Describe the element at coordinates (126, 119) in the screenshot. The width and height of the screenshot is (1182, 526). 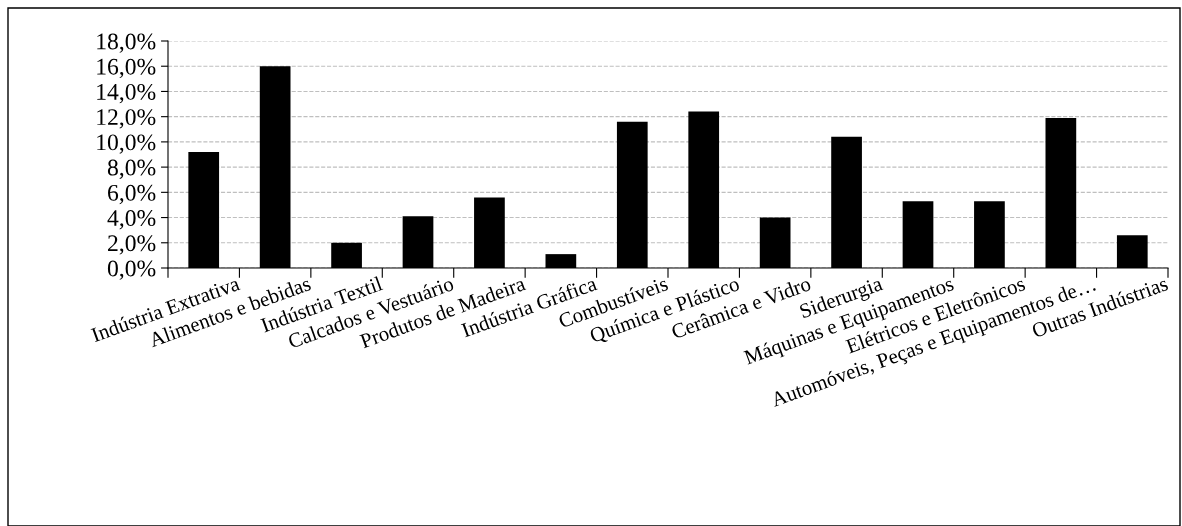
I see `y-tick-label: 12,0%` at that location.